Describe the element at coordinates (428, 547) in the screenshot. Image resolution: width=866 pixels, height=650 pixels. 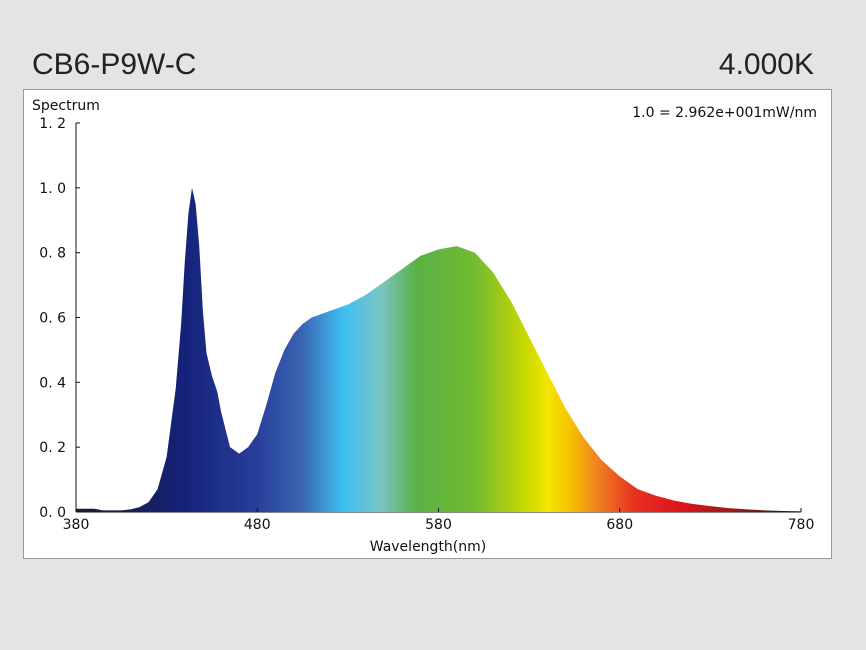
I see `x-axis-label: Wavelength(nm)` at that location.